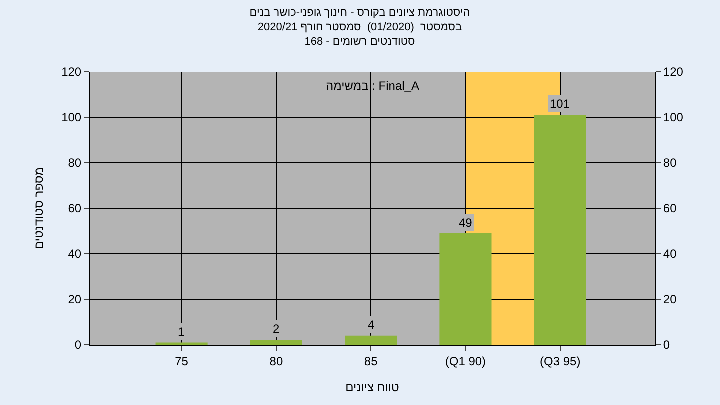 The width and height of the screenshot is (720, 405). I want to click on y2-tick-label: 80, so click(670, 163).